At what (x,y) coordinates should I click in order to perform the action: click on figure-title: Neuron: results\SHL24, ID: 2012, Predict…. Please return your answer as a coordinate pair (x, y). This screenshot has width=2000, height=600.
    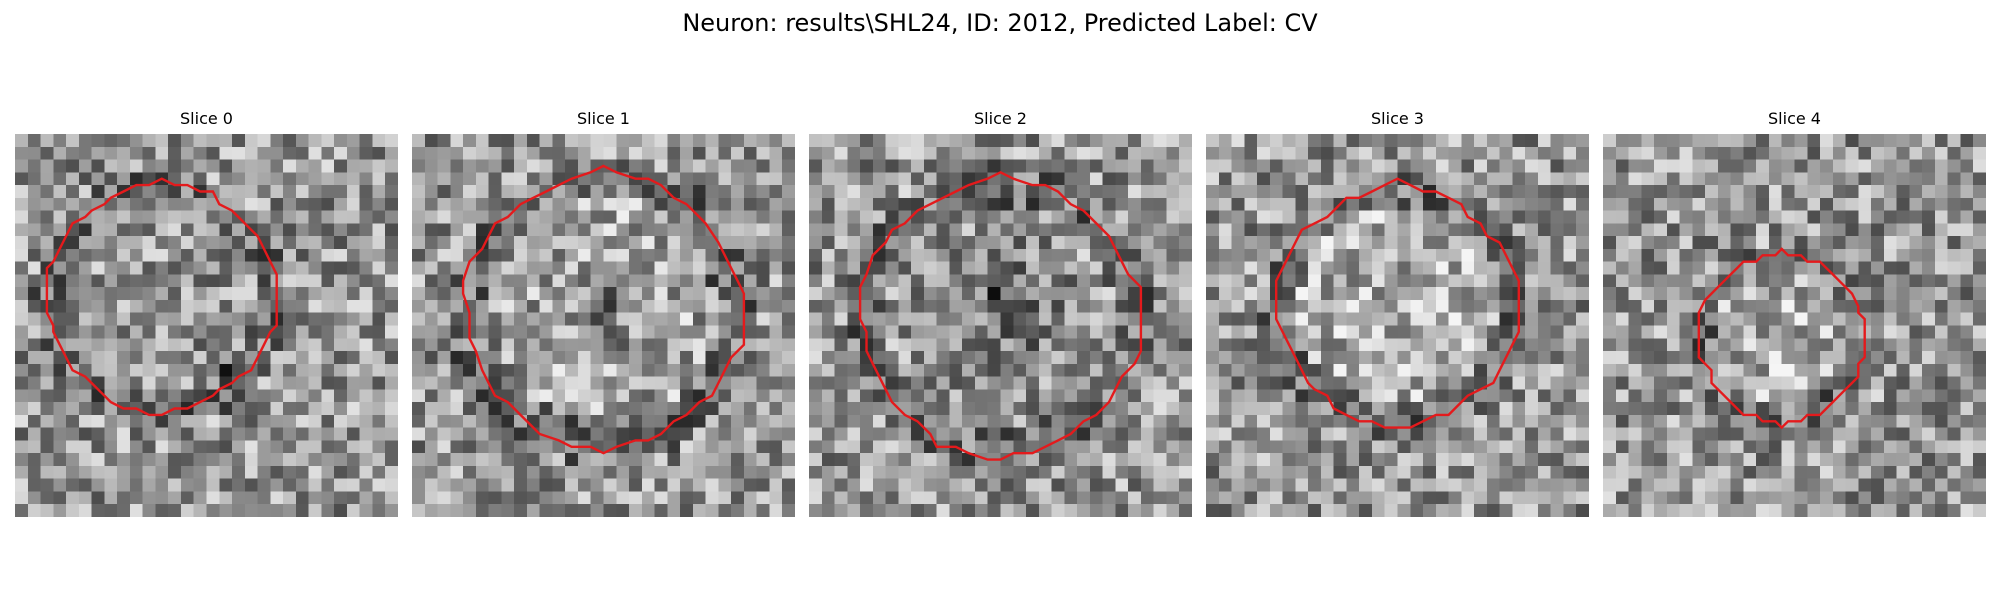
    Looking at the image, I should click on (1000, 23).